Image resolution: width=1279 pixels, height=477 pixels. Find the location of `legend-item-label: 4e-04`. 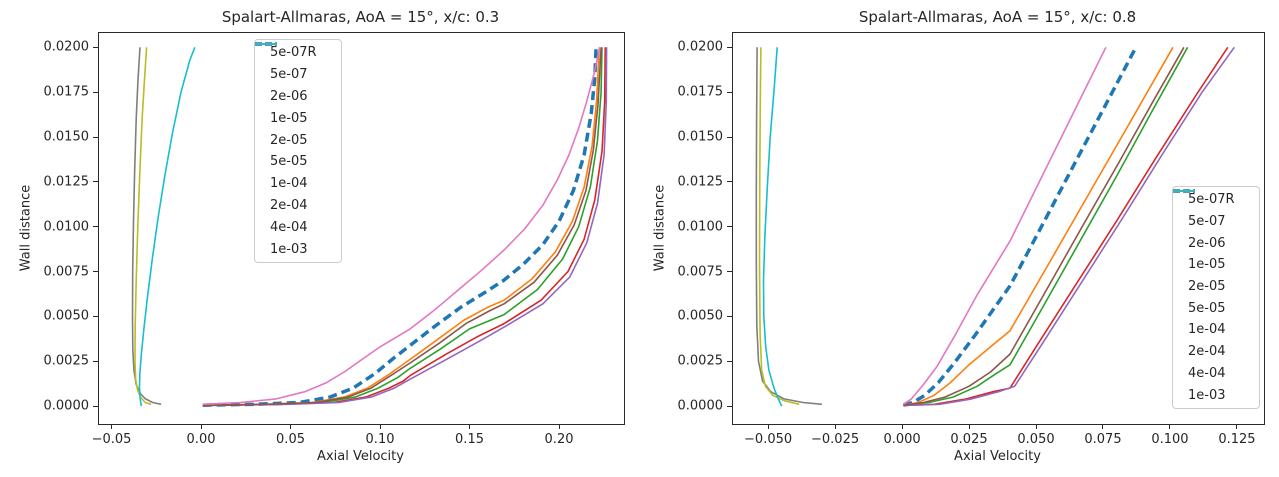

legend-item-label: 4e-04 is located at coordinates (1207, 373).